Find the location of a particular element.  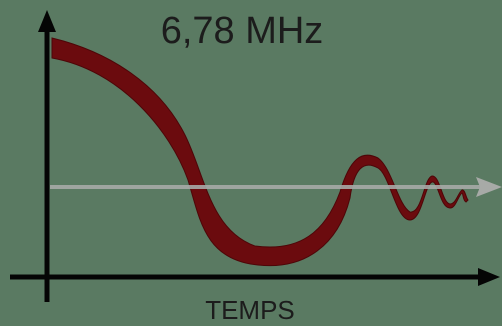

frequency-label: 6,78 MHz is located at coordinates (242, 31).